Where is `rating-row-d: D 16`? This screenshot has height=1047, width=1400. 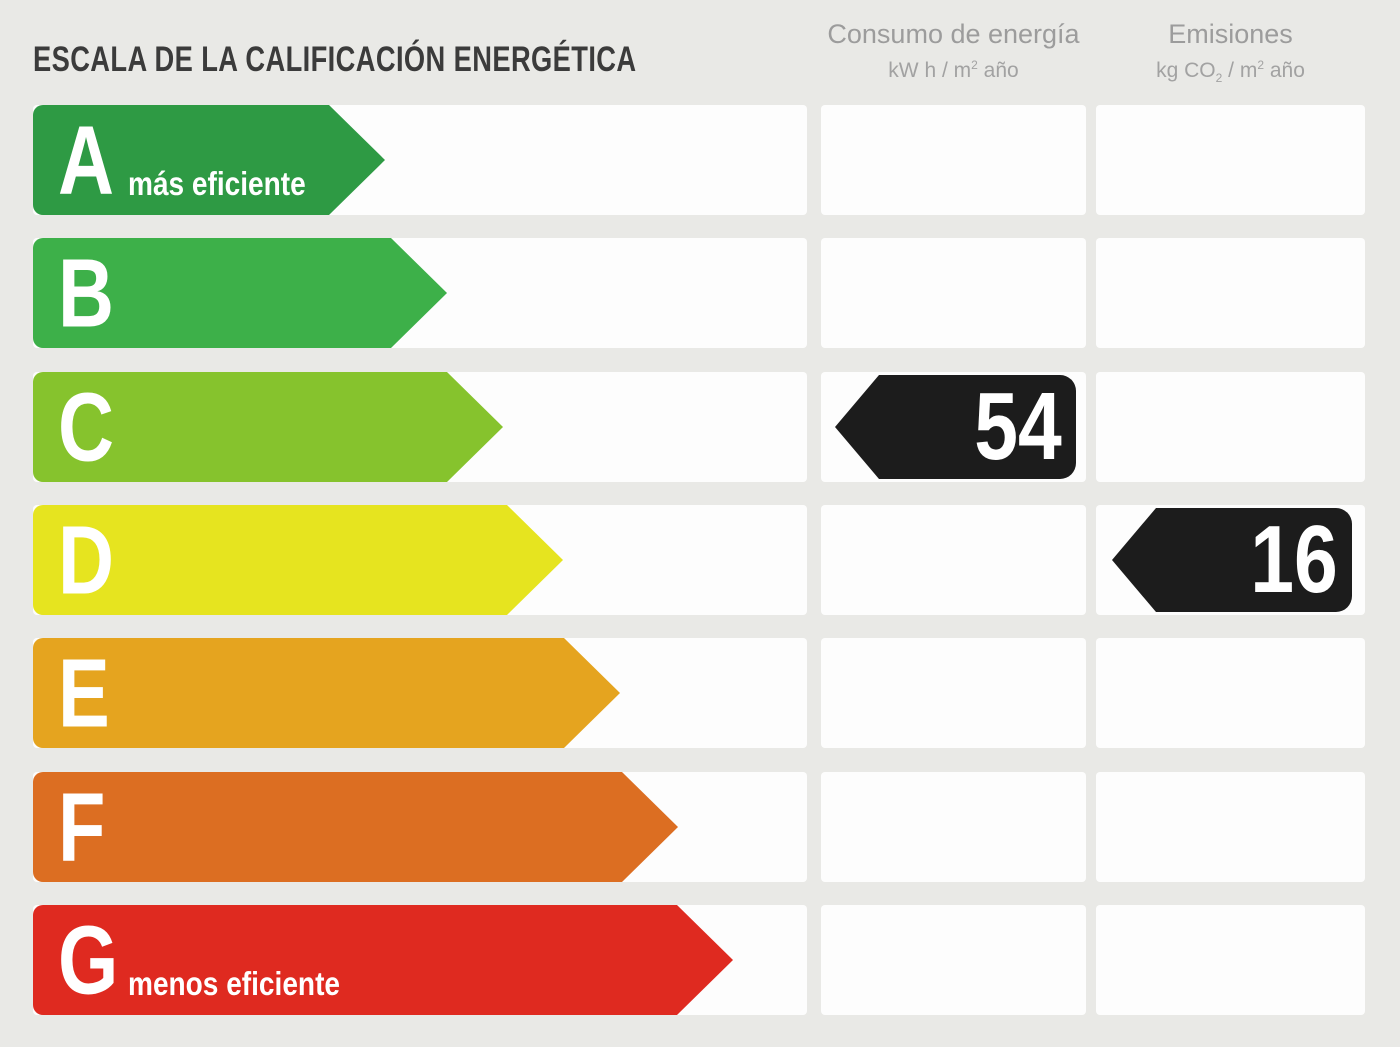
rating-row-d: D 16 is located at coordinates (699, 560).